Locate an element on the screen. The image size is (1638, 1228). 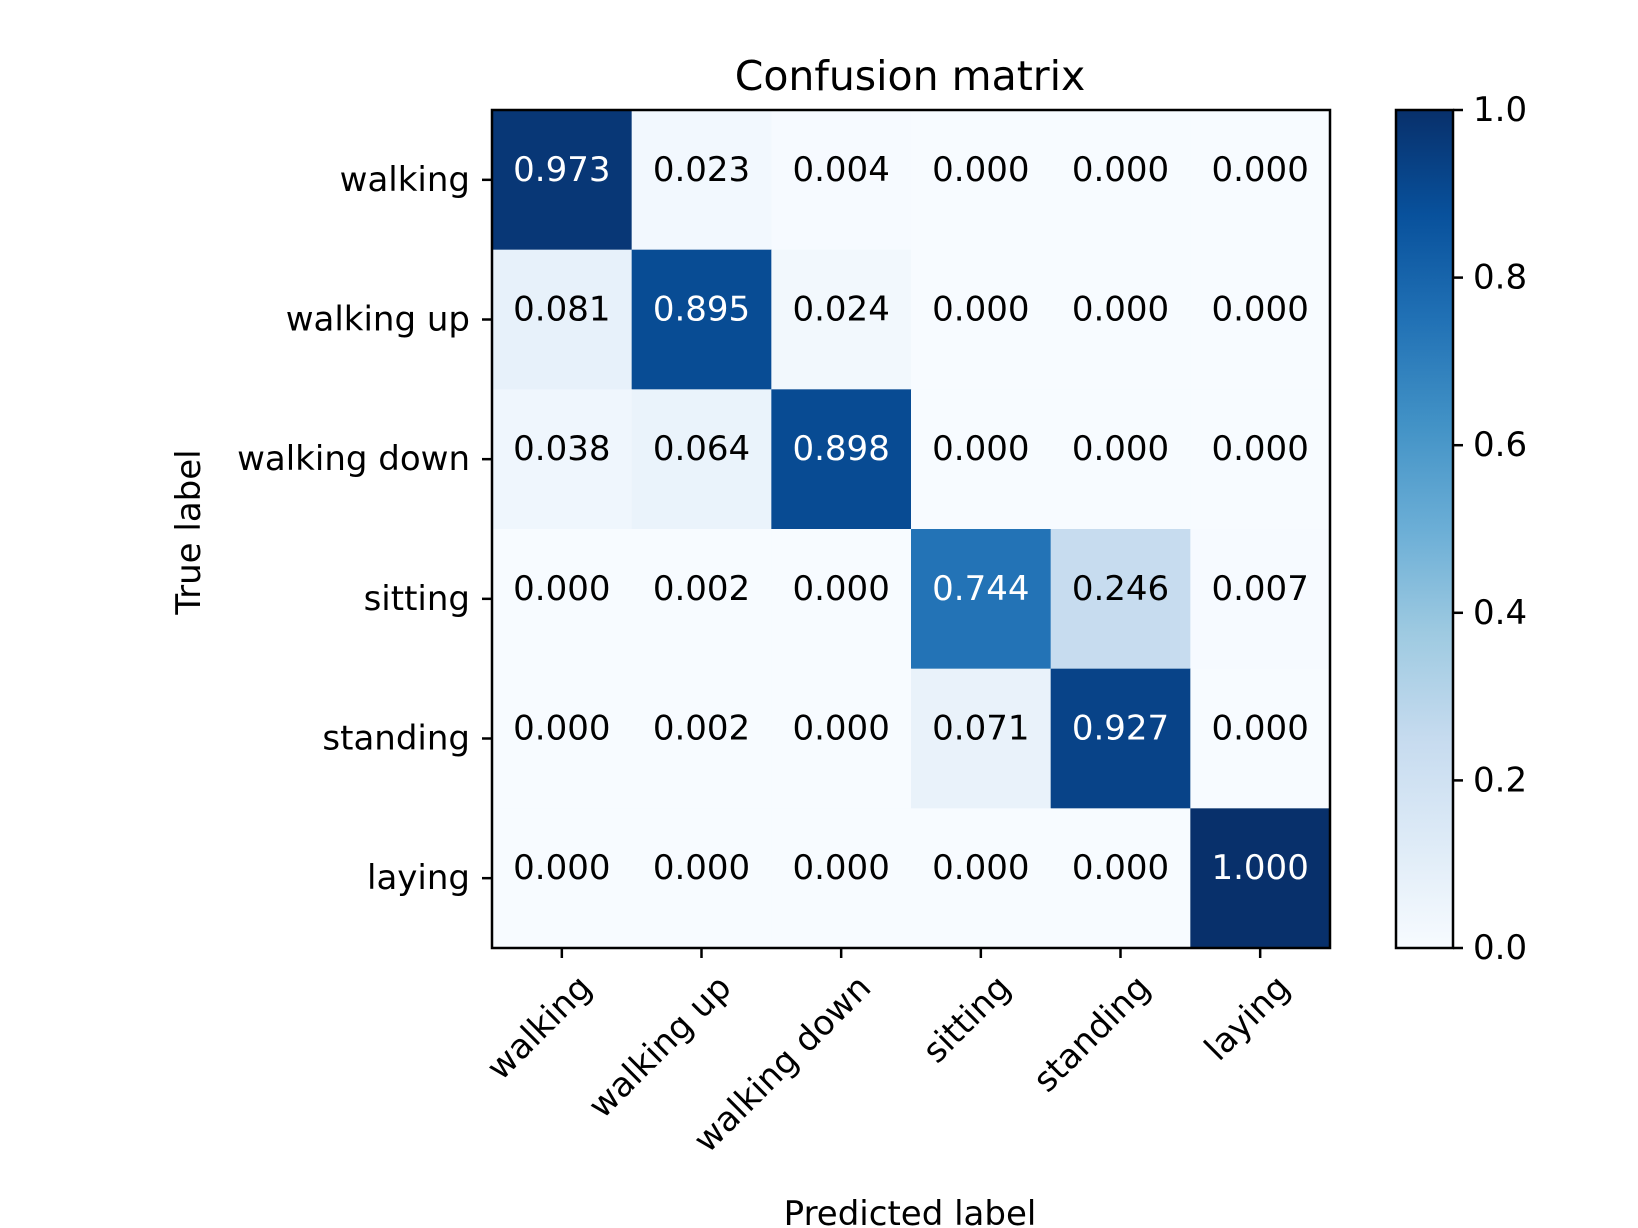
colorbar-tick-label: 0.6 is located at coordinates (1500, 445).